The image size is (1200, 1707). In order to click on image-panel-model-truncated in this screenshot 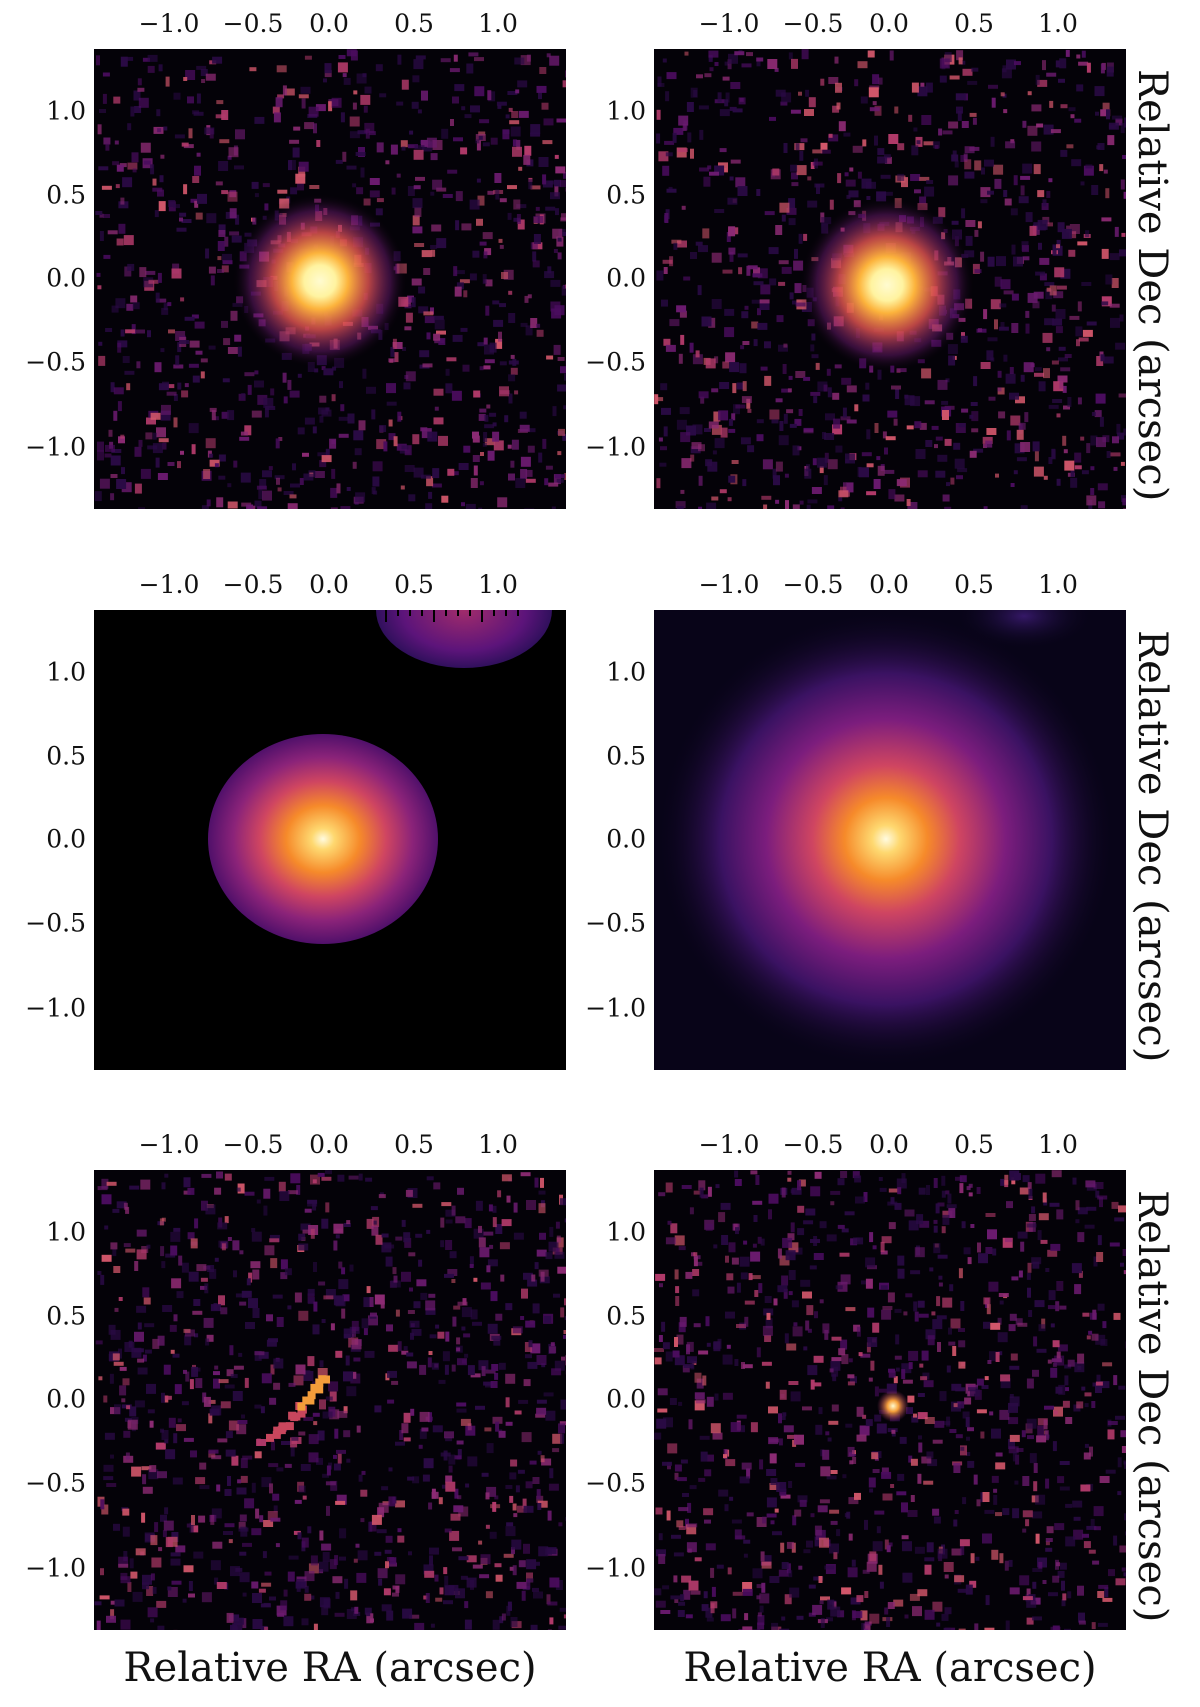, I will do `click(330, 840)`.